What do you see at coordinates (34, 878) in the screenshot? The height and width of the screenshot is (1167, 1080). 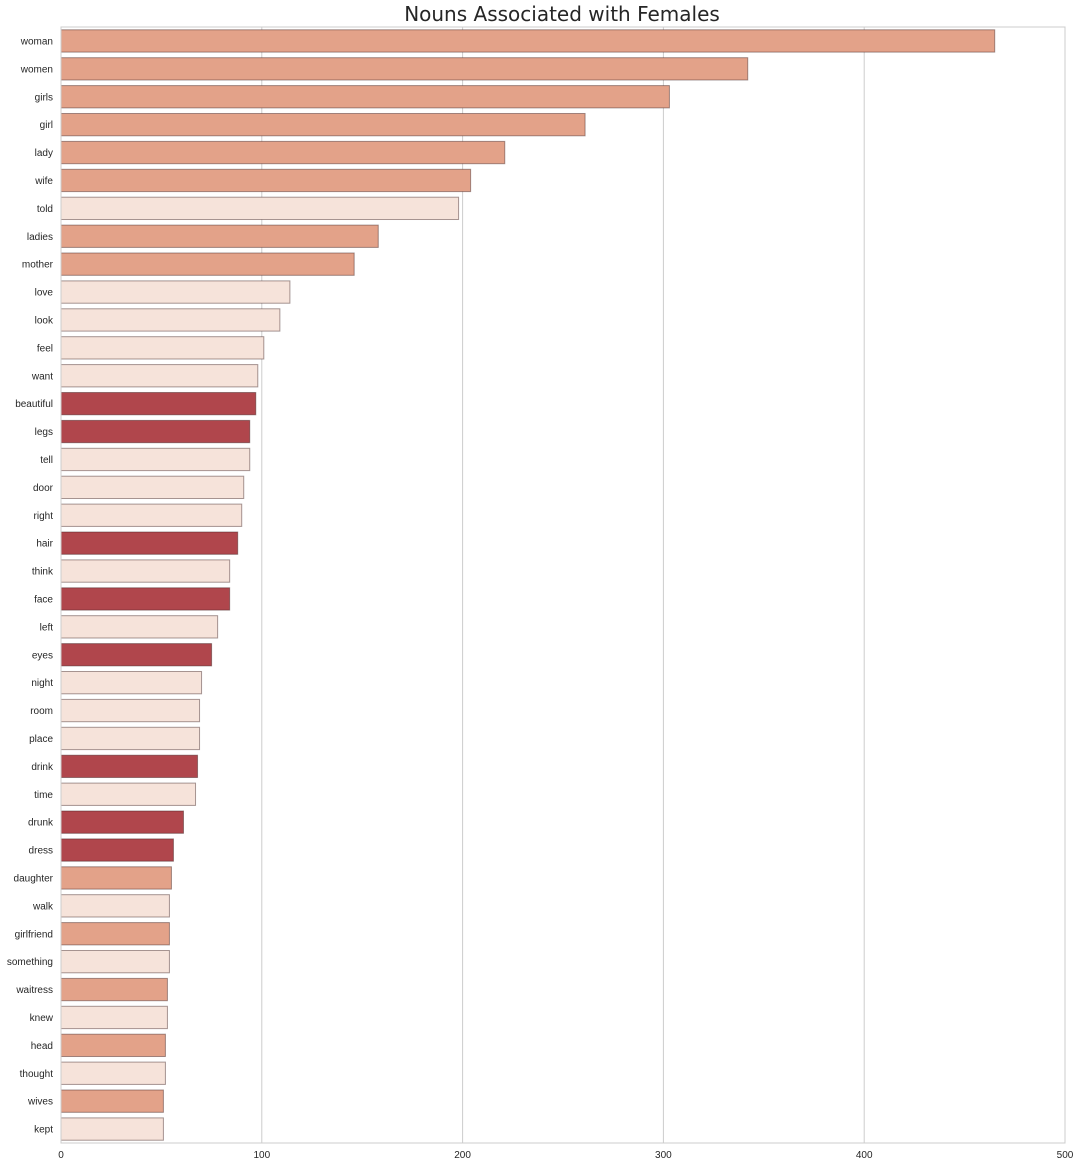 I see `y-tick-label: daughter` at bounding box center [34, 878].